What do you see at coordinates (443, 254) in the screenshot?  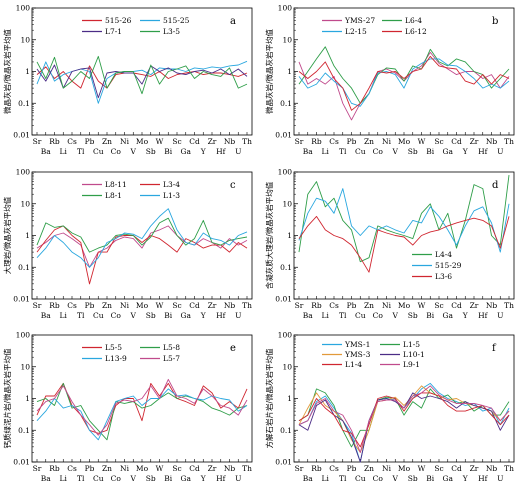 I see `legend-label: L4-4` at bounding box center [443, 254].